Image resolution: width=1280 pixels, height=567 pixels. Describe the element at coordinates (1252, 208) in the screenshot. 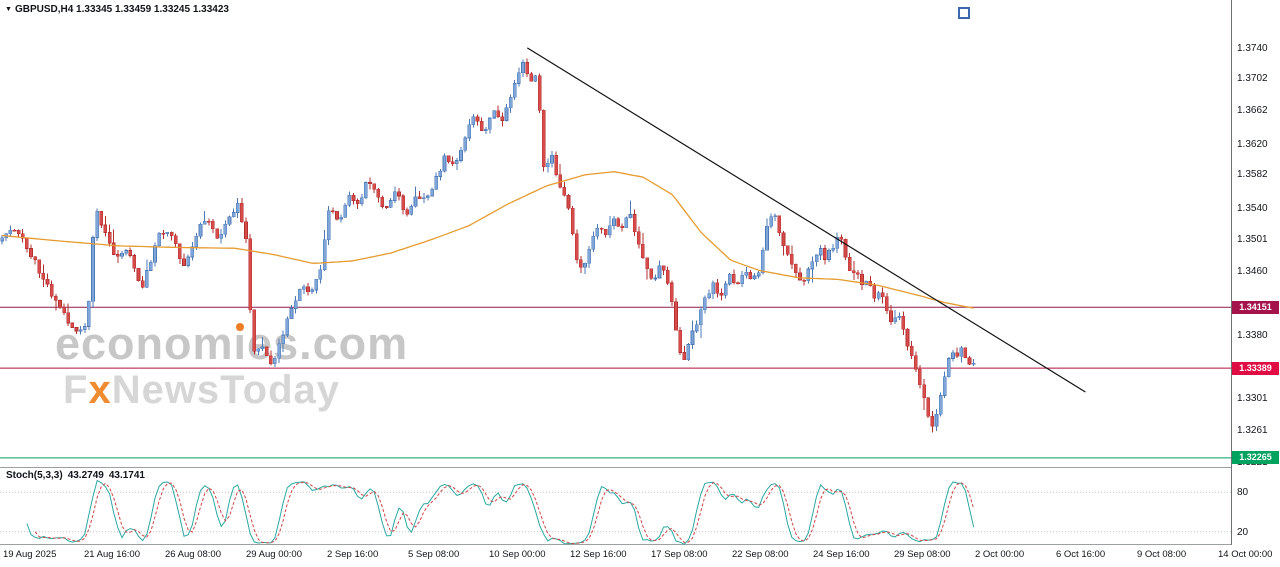

I see `price-axis-label: 1.3540` at that location.